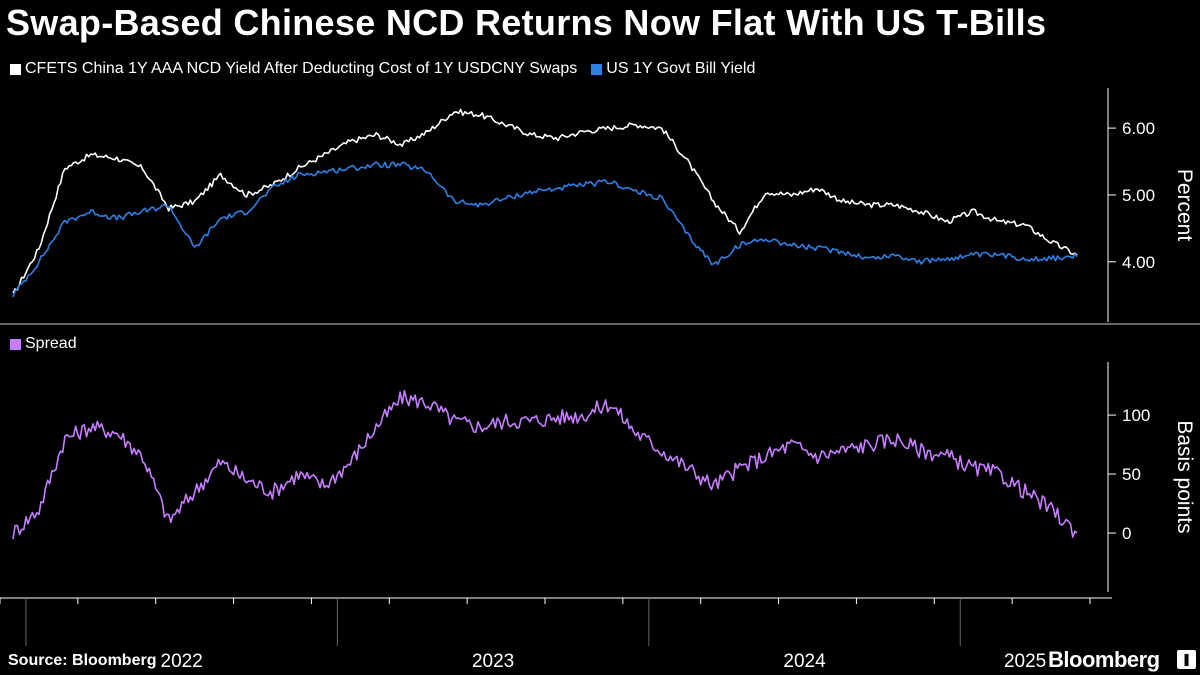 The image size is (1200, 675). Describe the element at coordinates (597, 69) in the screenshot. I see `legend-swatch-us-bill` at that location.